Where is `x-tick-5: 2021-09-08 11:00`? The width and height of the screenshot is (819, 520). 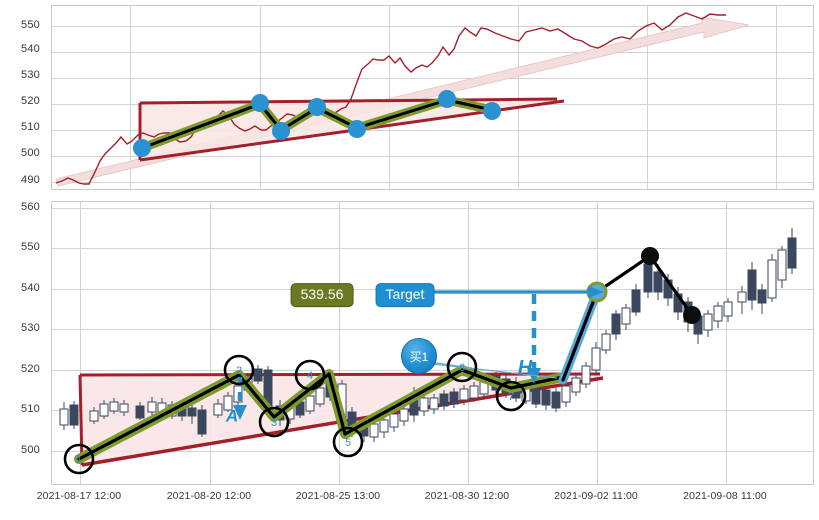 x-tick-5: 2021-09-08 11:00 is located at coordinates (725, 496).